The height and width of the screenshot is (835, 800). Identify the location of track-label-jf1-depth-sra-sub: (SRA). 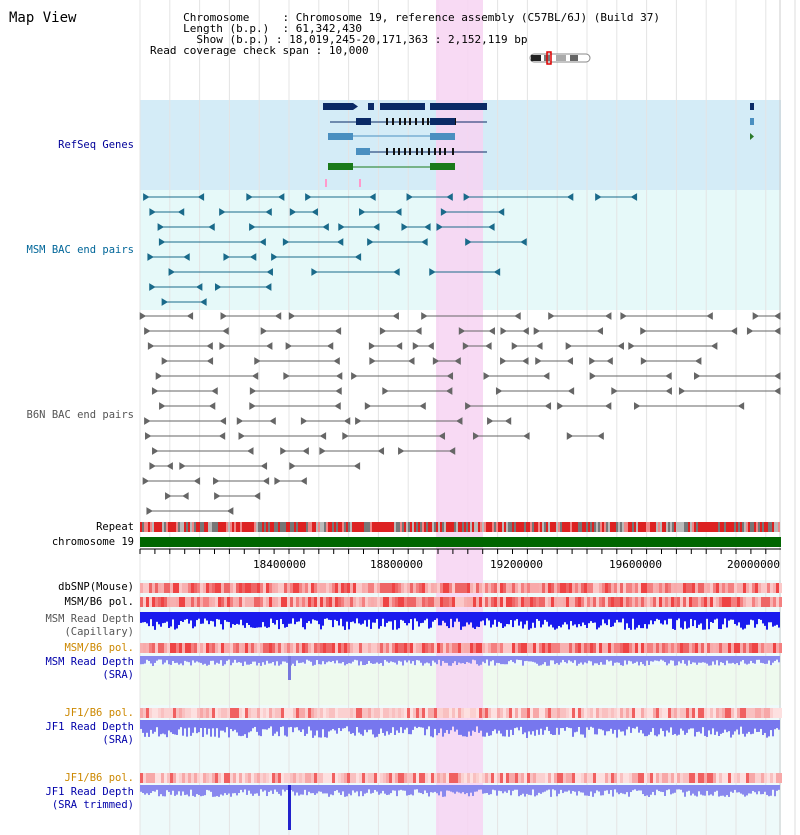
(118, 740).